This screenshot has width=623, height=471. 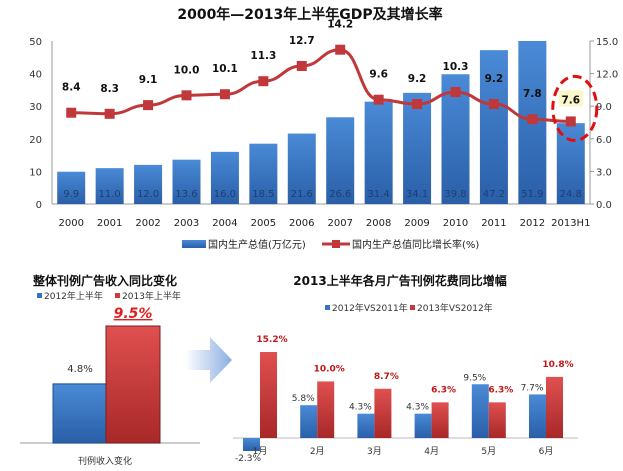 What do you see at coordinates (532, 388) in the screenshot?
I see `bar-label-2012vs2011: 7.7%` at bounding box center [532, 388].